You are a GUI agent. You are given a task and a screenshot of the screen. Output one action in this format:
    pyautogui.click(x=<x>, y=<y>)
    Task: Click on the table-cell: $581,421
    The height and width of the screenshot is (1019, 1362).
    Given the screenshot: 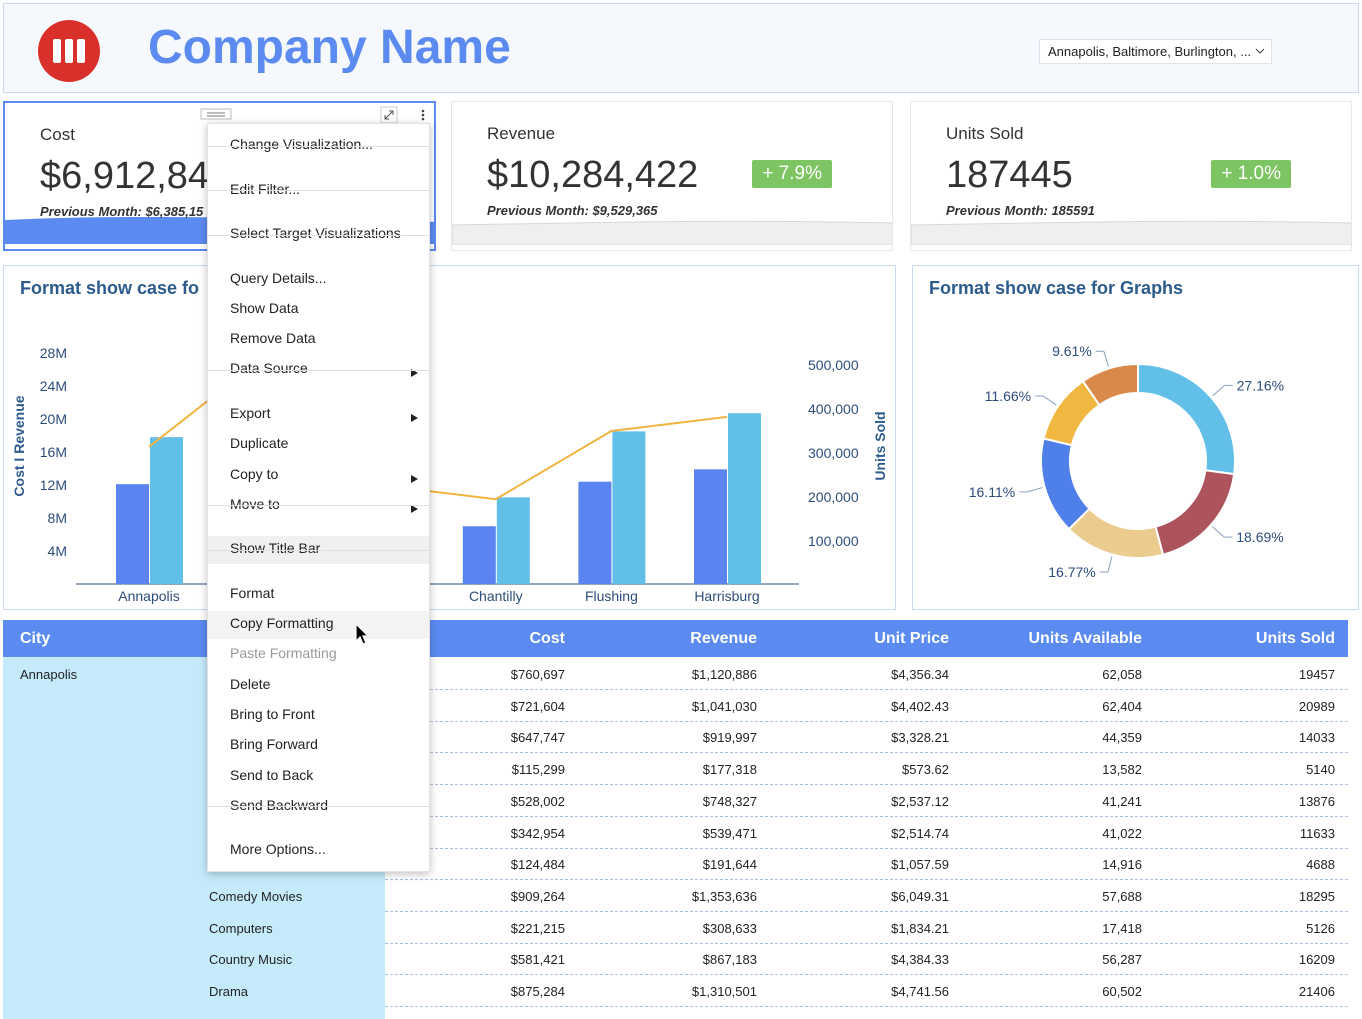 What is the action you would take?
    pyautogui.click(x=537, y=960)
    